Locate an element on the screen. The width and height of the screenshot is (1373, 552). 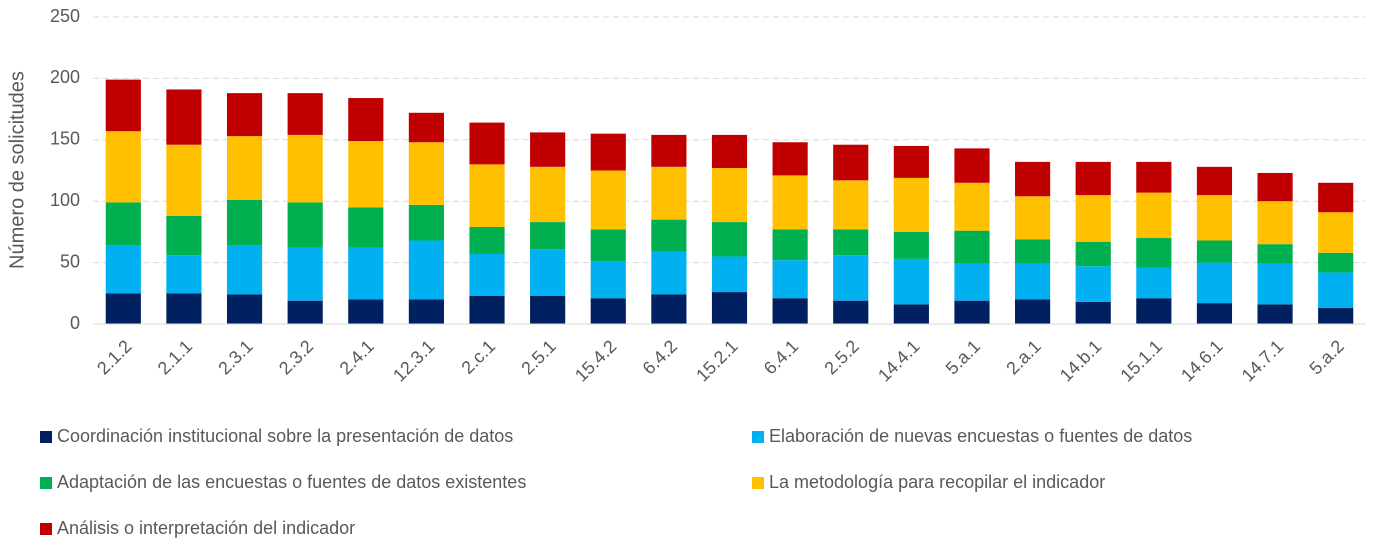
x-tick-label: 2.5.1 is located at coordinates (538, 357).